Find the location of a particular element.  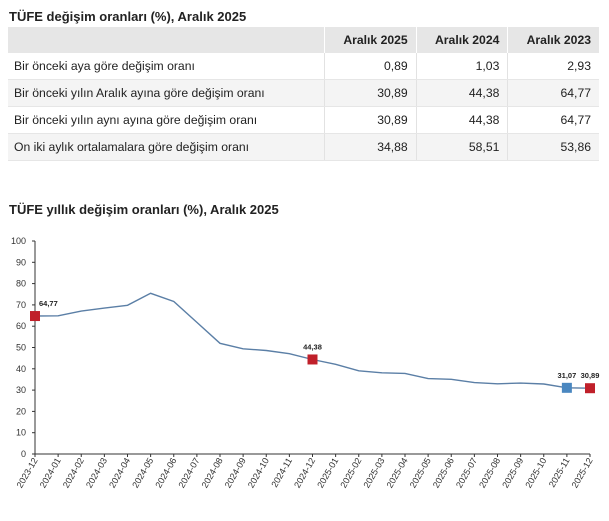

y-tick-label: 40 is located at coordinates (21, 369).